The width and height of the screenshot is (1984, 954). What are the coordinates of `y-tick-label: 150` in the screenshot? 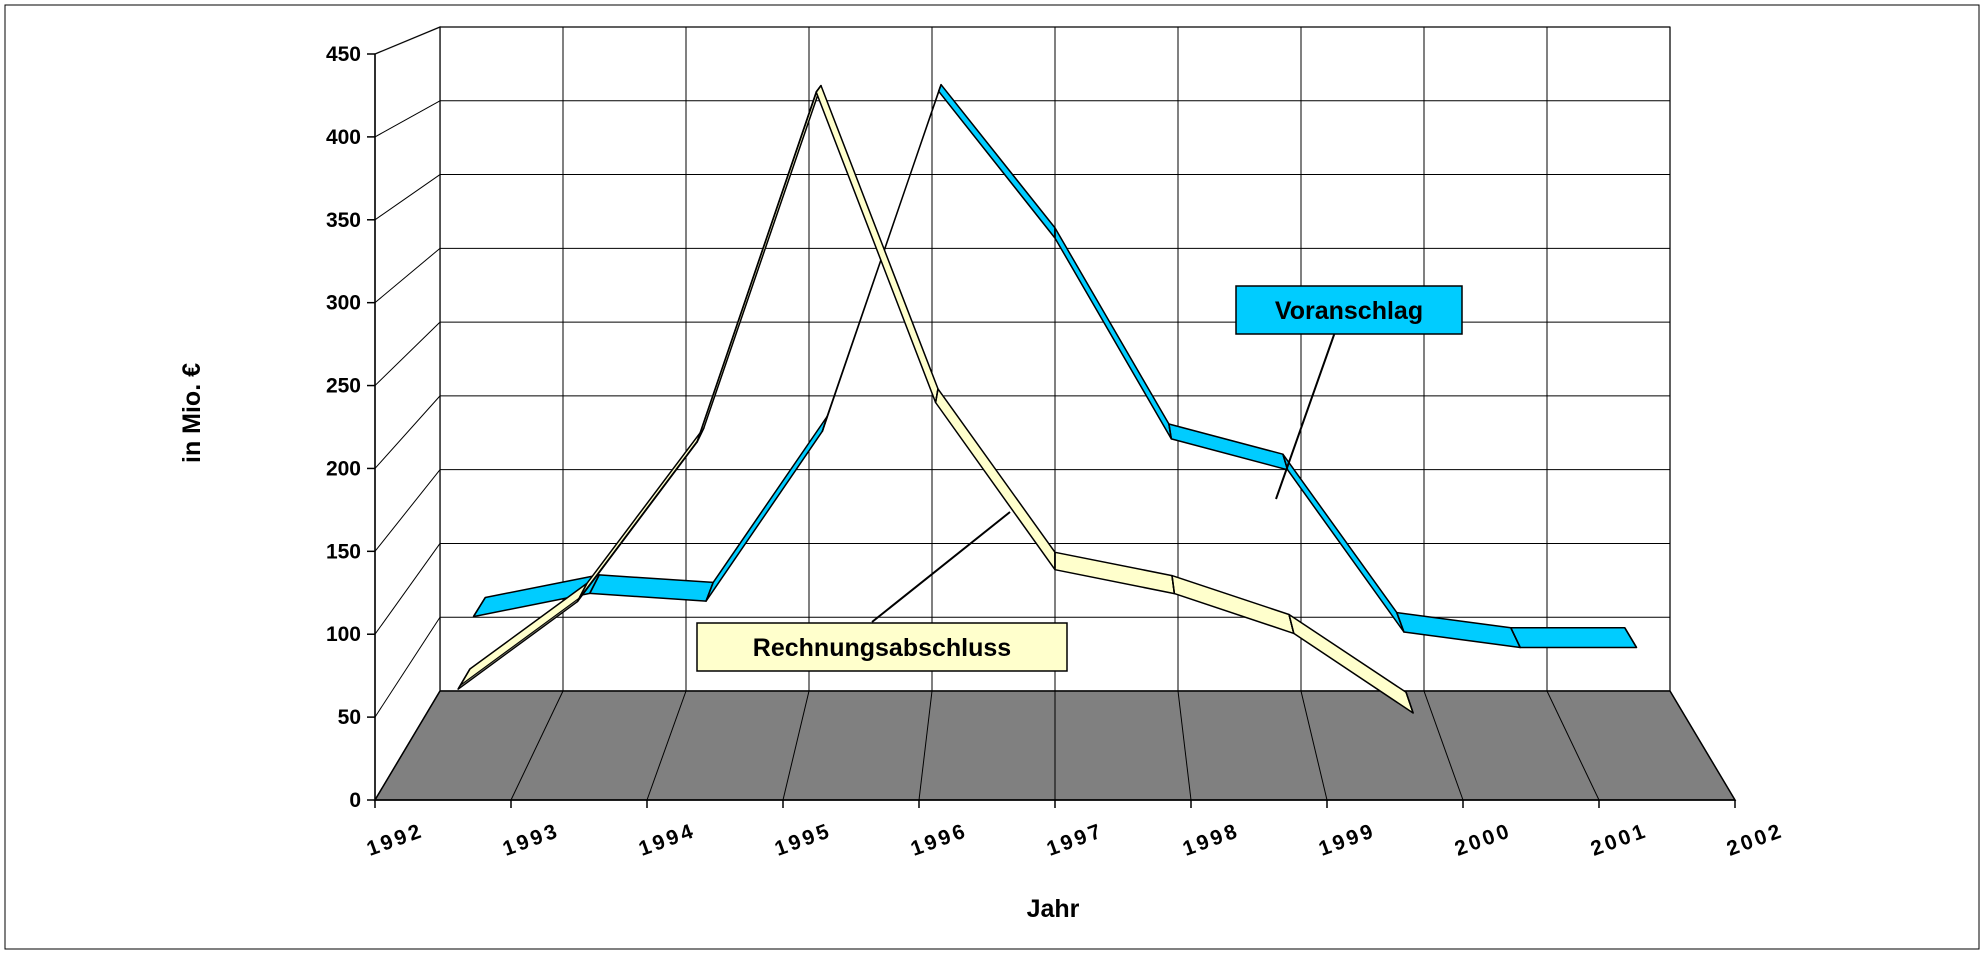 It's located at (343, 551).